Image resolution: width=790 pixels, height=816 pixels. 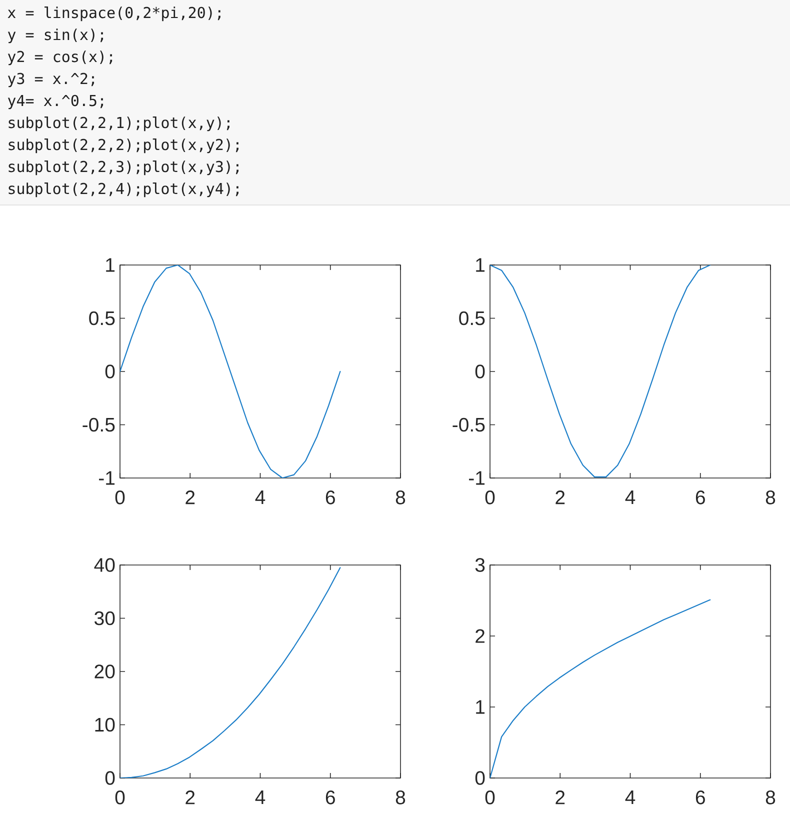 What do you see at coordinates (119, 124) in the screenshot?
I see `text: subplot(2,2,1);plot(x,y);` at bounding box center [119, 124].